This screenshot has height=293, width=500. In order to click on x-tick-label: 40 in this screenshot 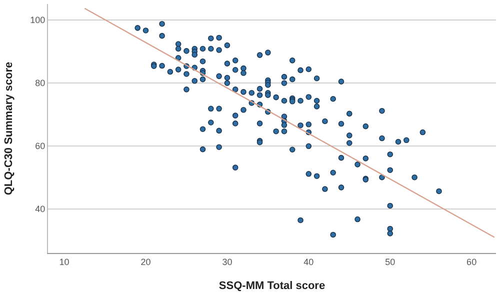, I will do `click(309, 261)`.